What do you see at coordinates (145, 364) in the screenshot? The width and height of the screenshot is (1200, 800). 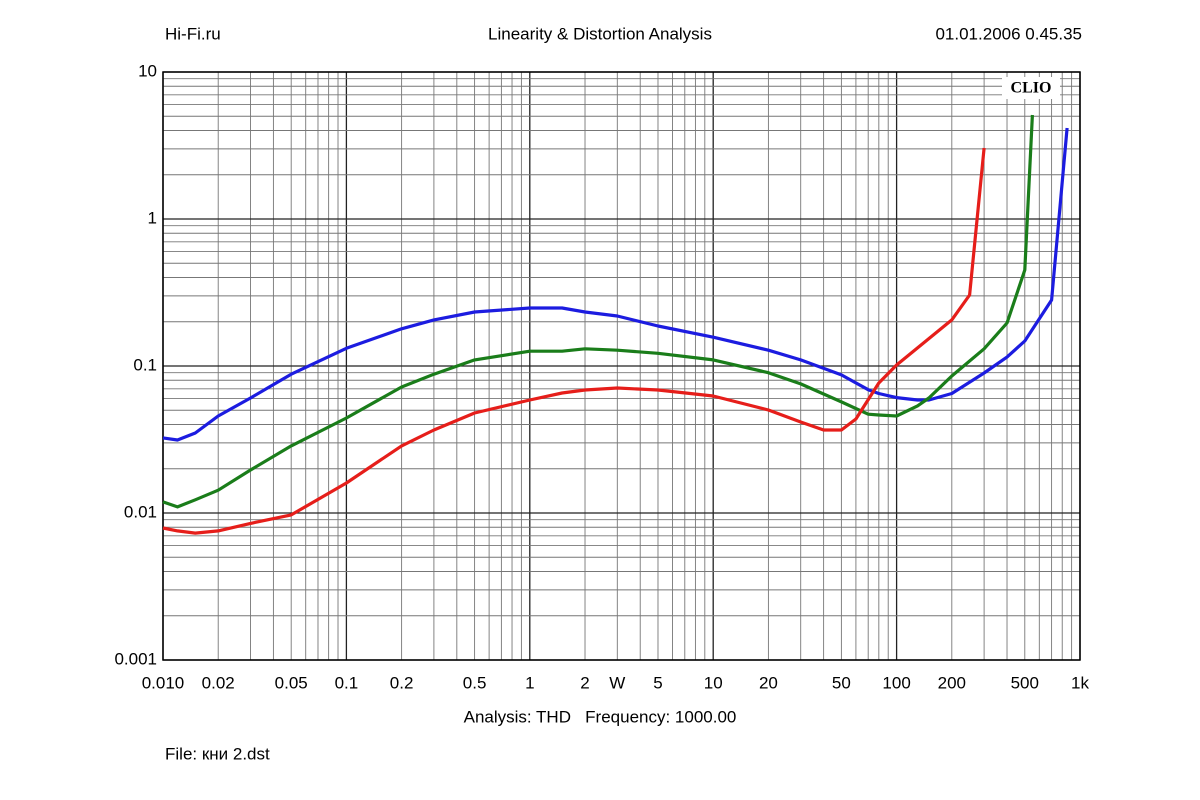 I see `y-tick-label: 0.1` at bounding box center [145, 364].